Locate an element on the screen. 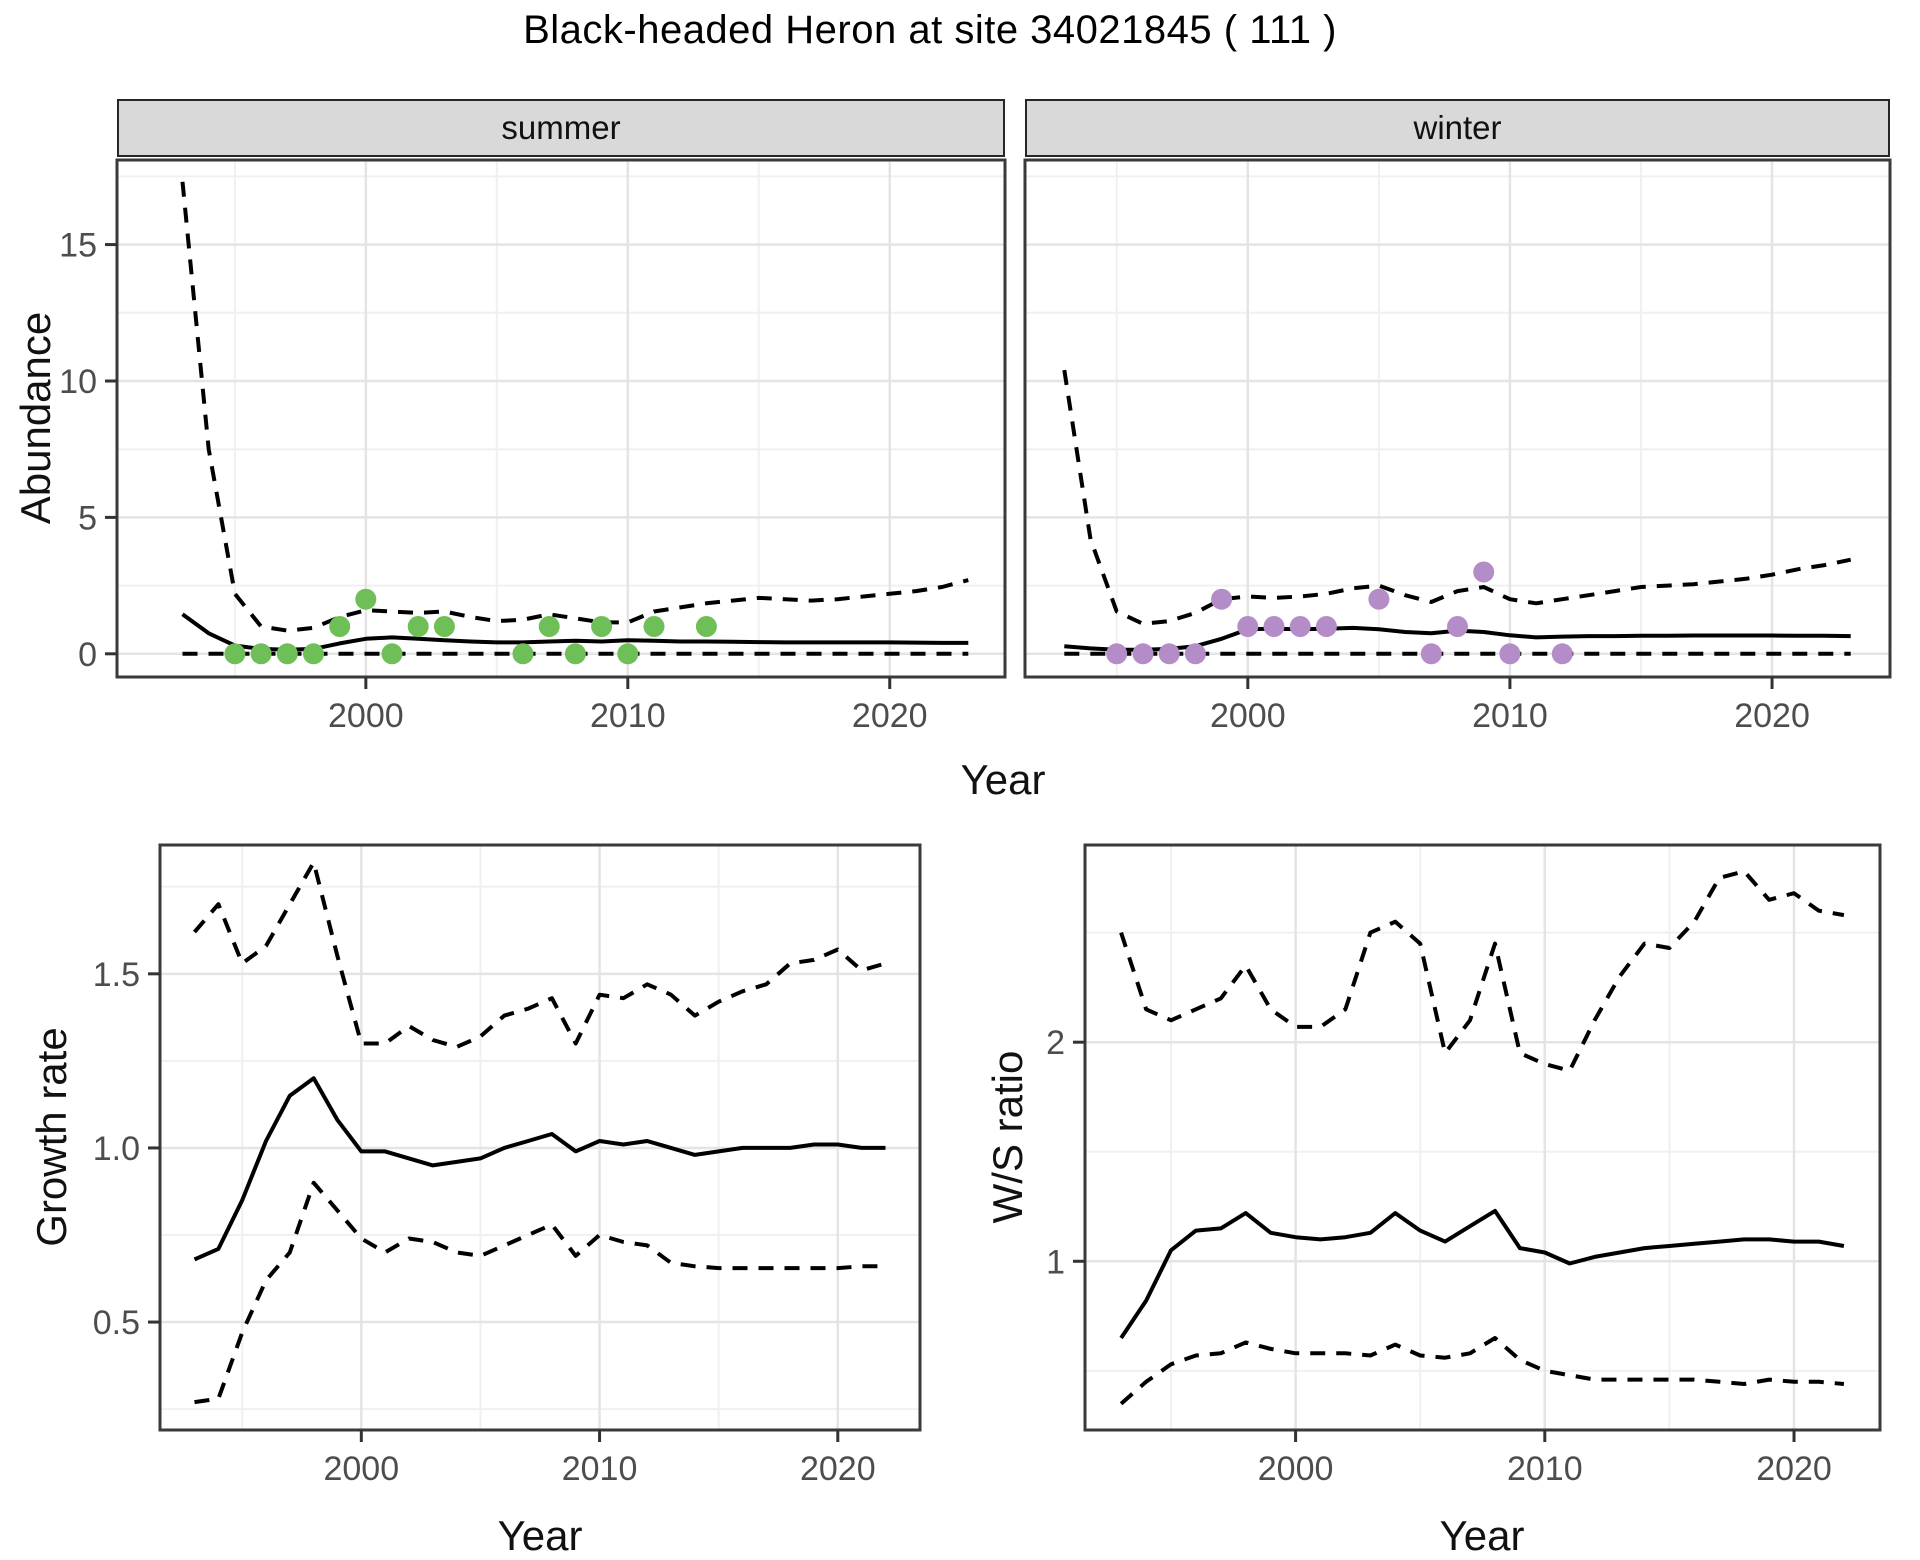  abundance-x-axis-title: Year is located at coordinates (1003, 779).